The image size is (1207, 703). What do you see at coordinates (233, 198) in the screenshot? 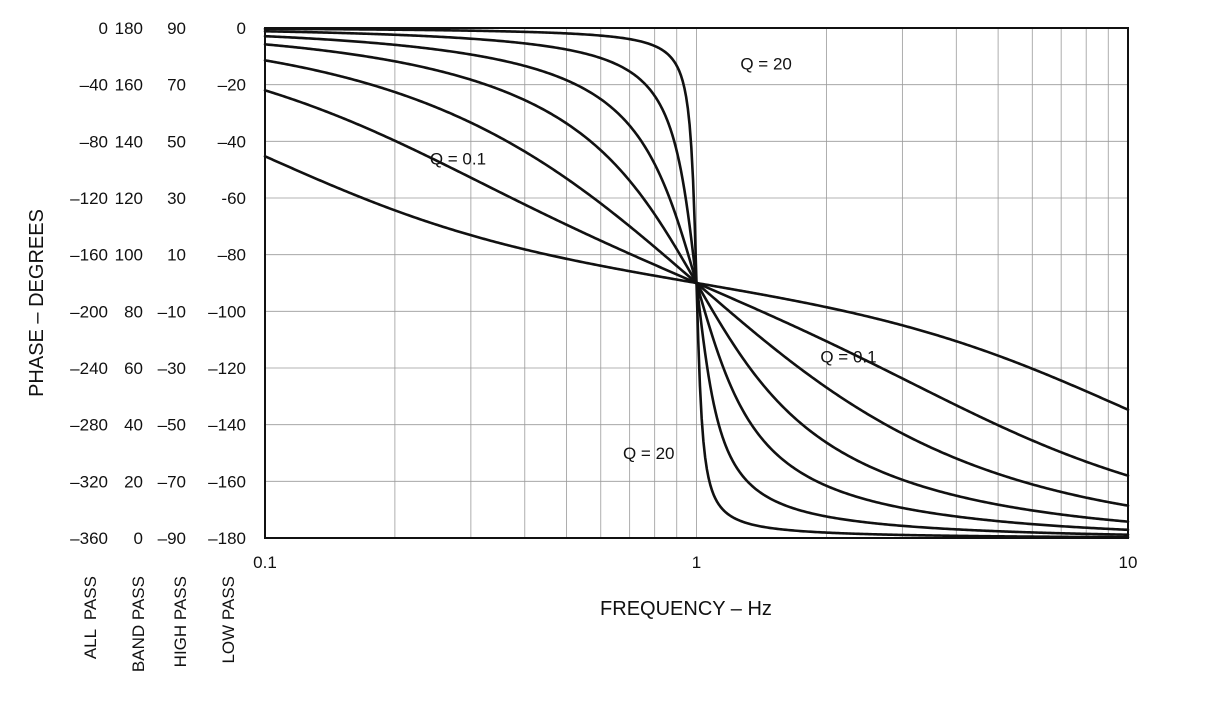
I see `y-tick-label: -60` at bounding box center [233, 198].